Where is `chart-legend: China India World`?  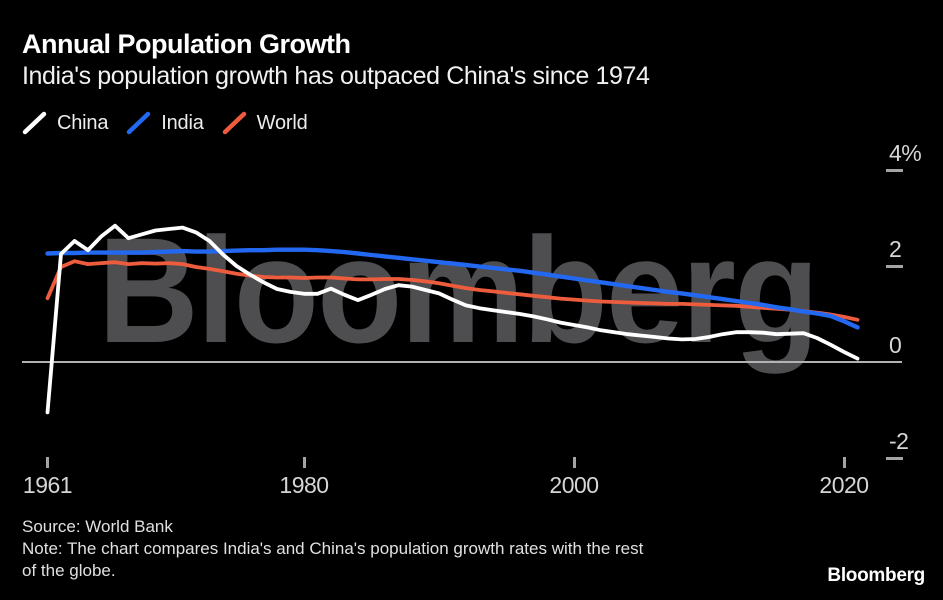
chart-legend: China India World is located at coordinates (165, 123).